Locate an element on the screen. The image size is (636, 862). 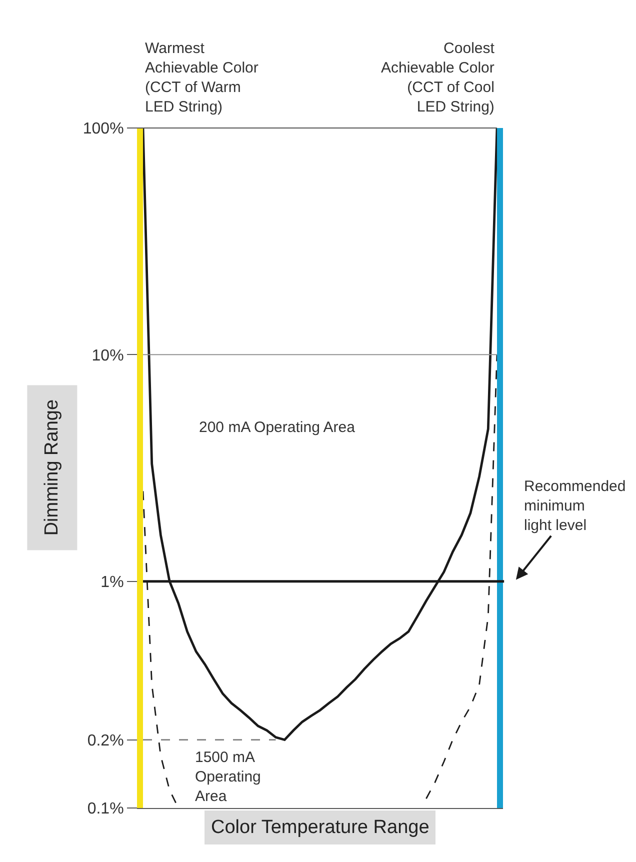
y-tick-label: 0.1% is located at coordinates (105, 809).